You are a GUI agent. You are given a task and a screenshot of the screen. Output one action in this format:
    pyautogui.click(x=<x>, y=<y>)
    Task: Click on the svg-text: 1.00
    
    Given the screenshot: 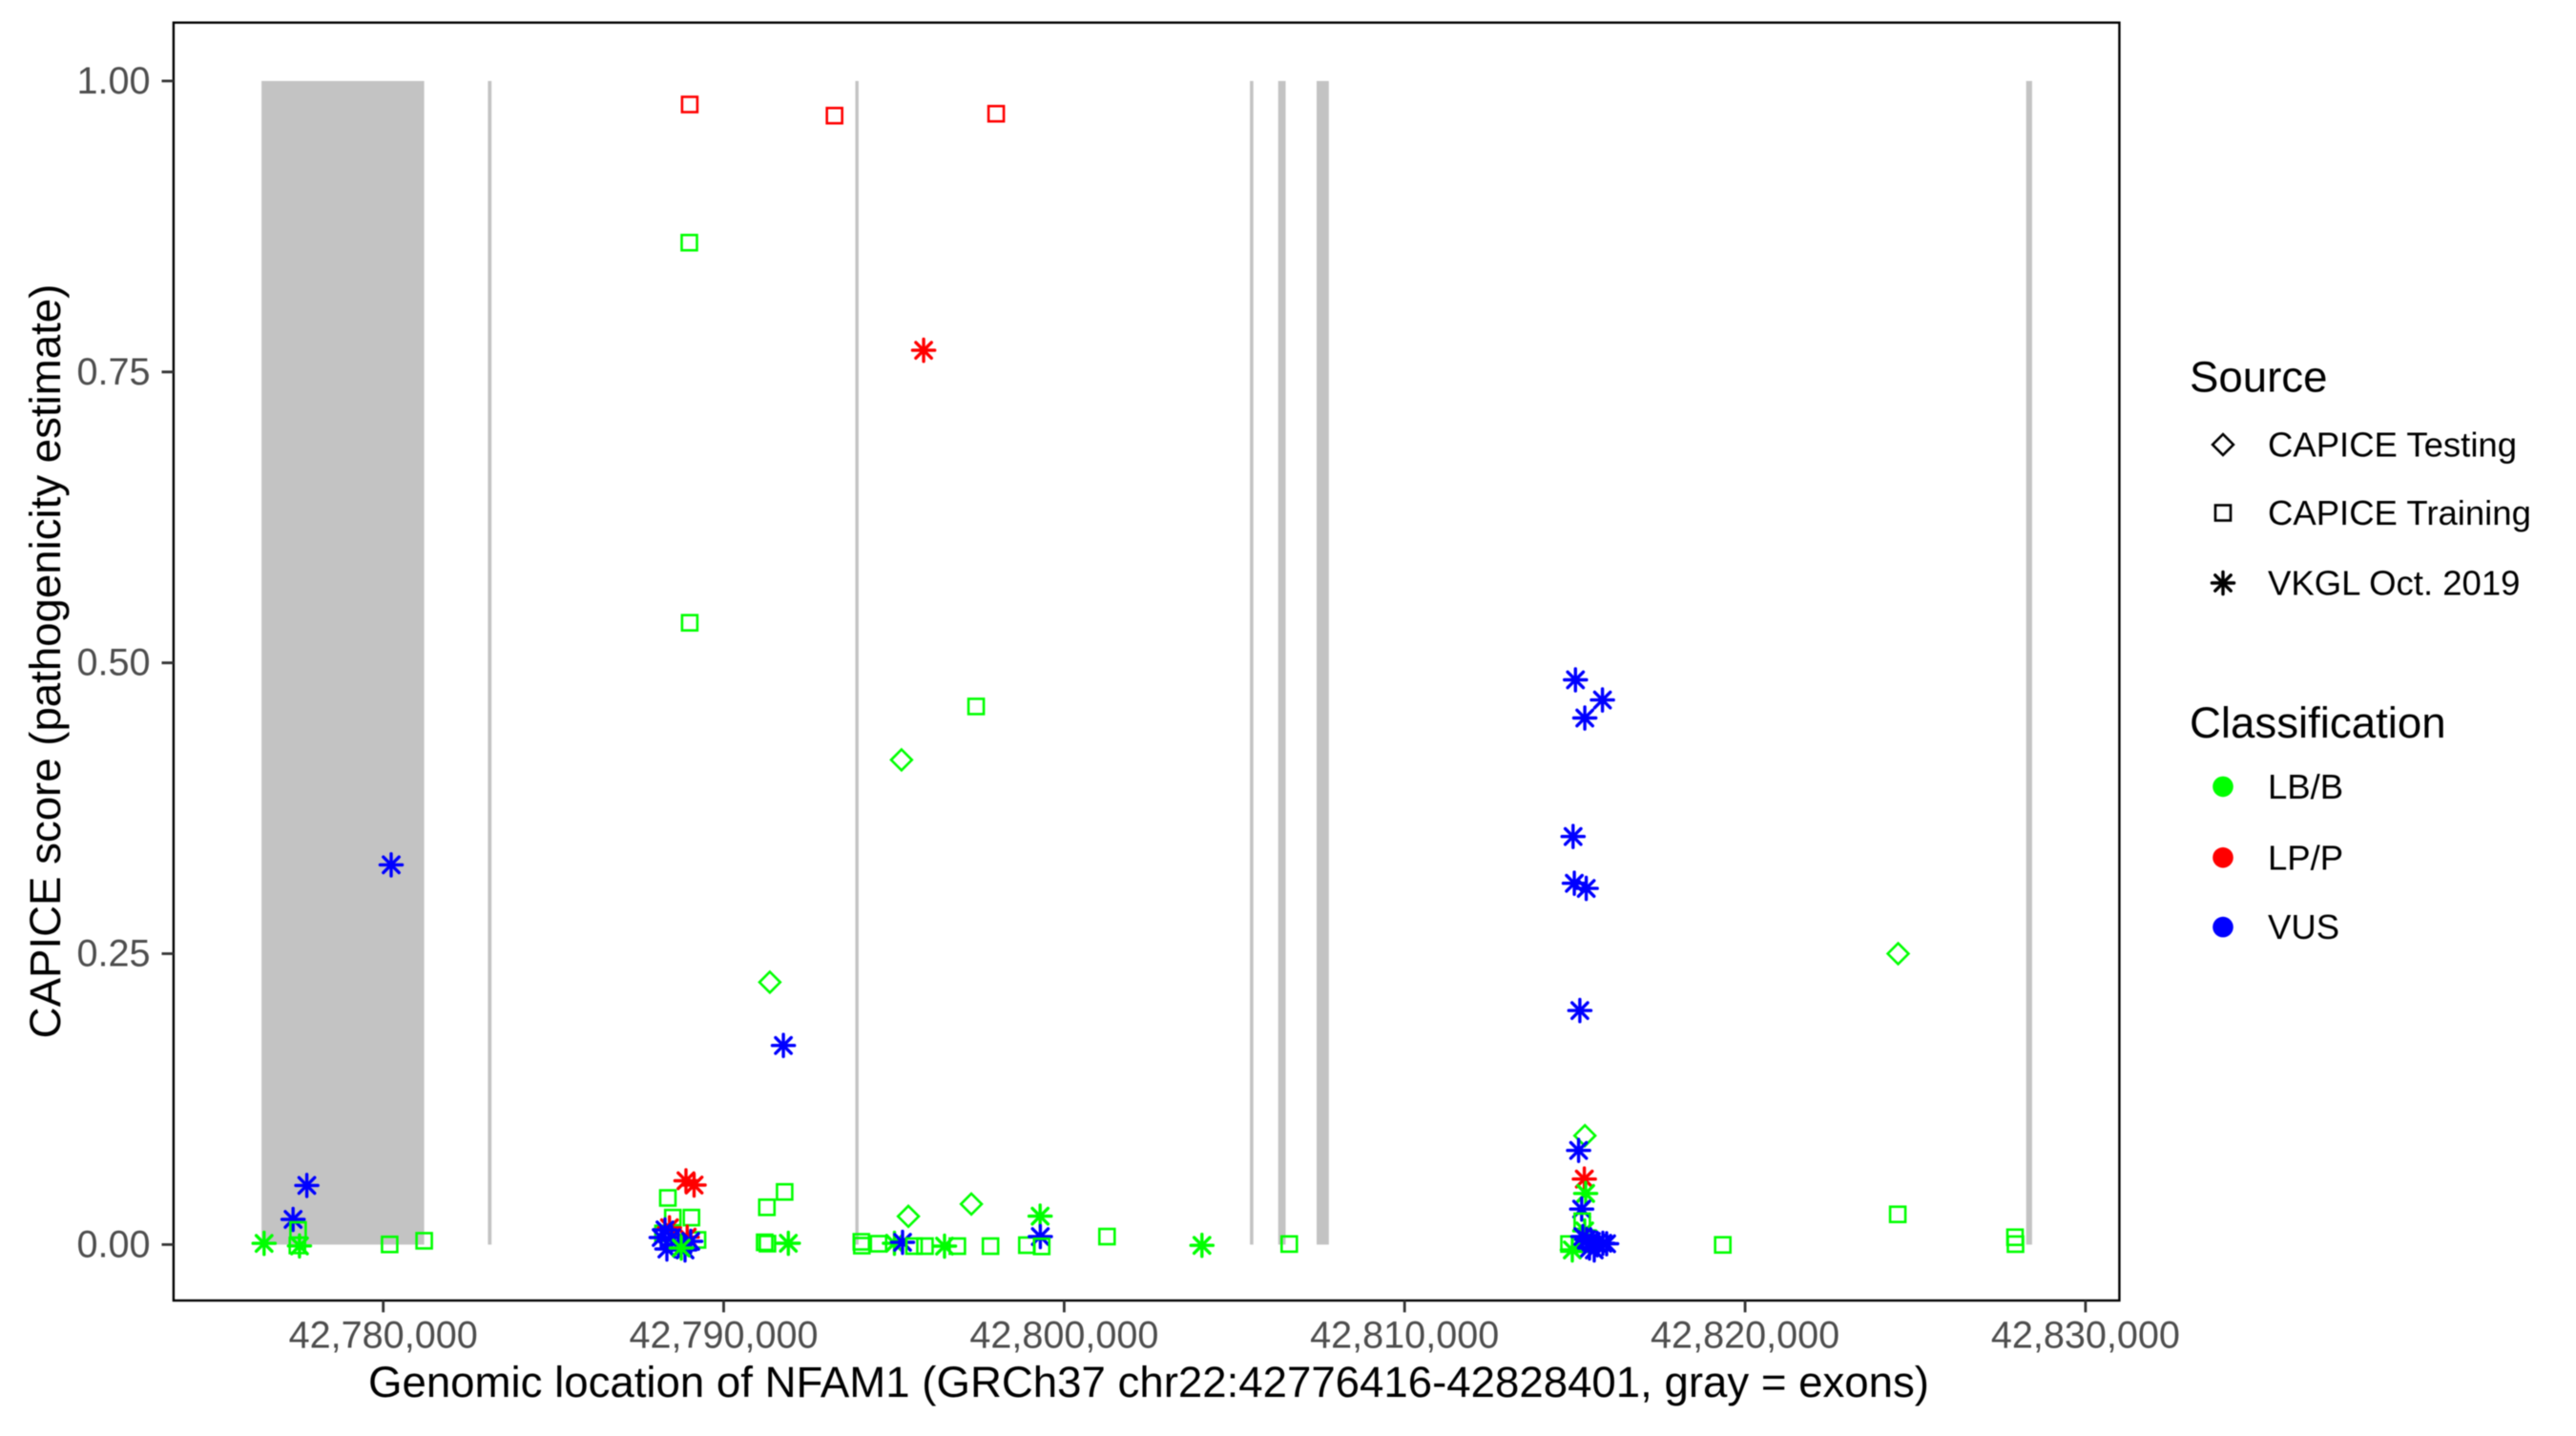 What is the action you would take?
    pyautogui.click(x=113, y=81)
    